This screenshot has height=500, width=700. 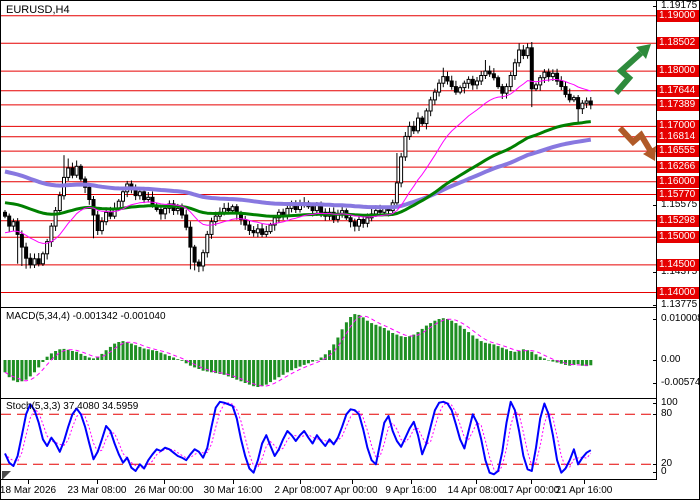 What do you see at coordinates (636, 143) in the screenshot?
I see `bearish-zigzag-arrow` at bounding box center [636, 143].